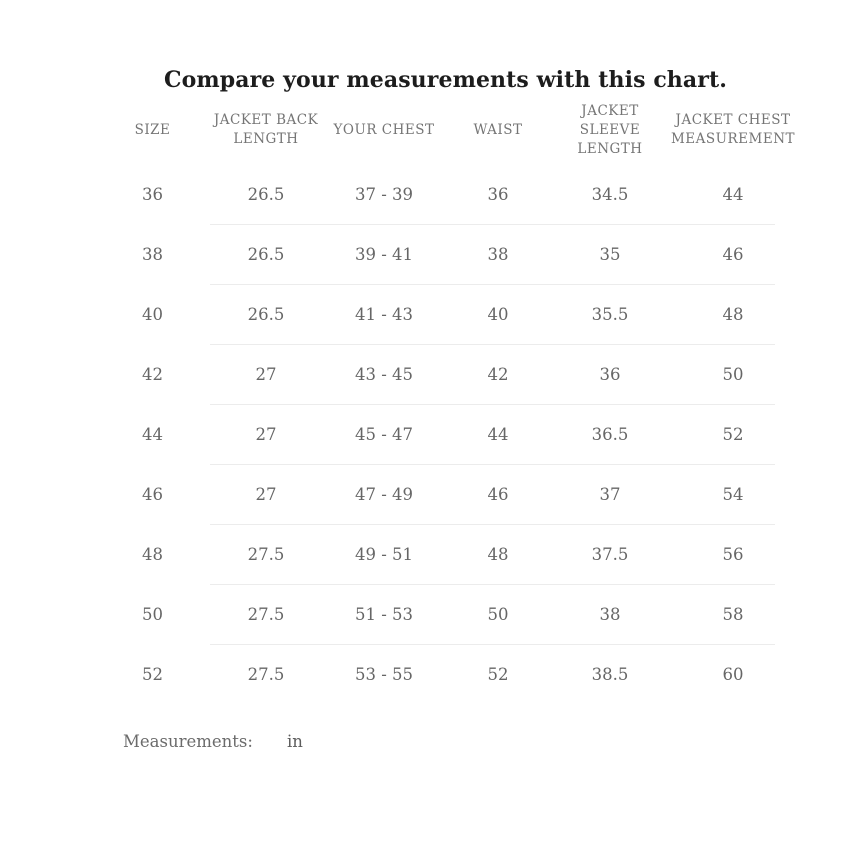 Image resolution: width=859 pixels, height=848 pixels. I want to click on your-chest-cell: 45 - 47, so click(384, 434).